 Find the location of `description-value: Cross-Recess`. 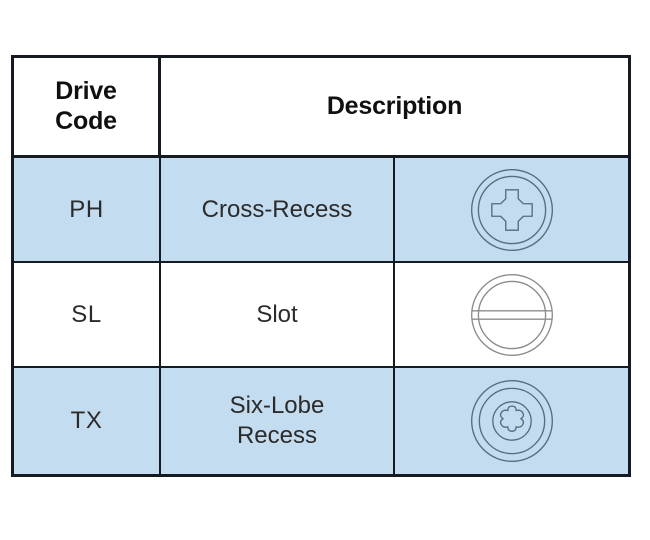

description-value: Cross-Recess is located at coordinates (277, 209).